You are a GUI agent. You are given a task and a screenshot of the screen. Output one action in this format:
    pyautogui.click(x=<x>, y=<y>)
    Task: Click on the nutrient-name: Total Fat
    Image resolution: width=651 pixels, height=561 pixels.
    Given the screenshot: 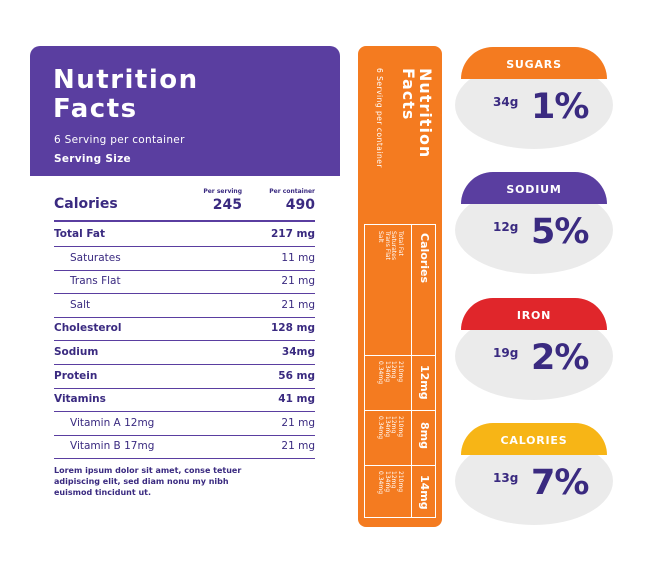 What is the action you would take?
    pyautogui.click(x=80, y=234)
    